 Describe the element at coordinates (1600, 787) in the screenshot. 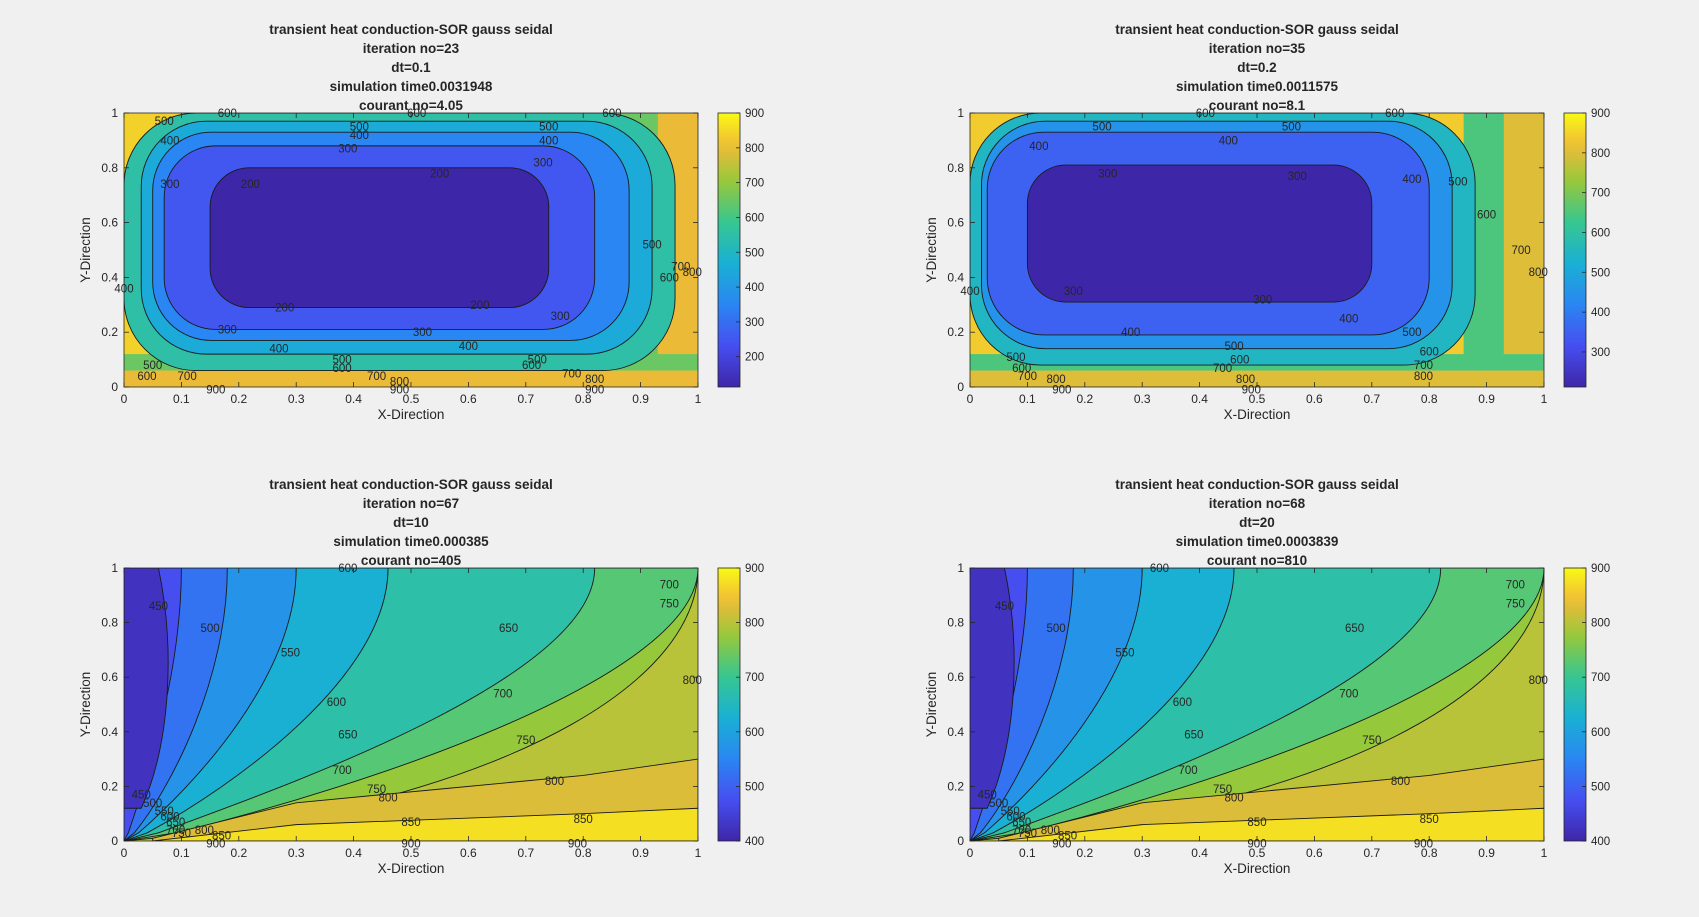

I see `colorbar-tick-label-1: 500` at that location.